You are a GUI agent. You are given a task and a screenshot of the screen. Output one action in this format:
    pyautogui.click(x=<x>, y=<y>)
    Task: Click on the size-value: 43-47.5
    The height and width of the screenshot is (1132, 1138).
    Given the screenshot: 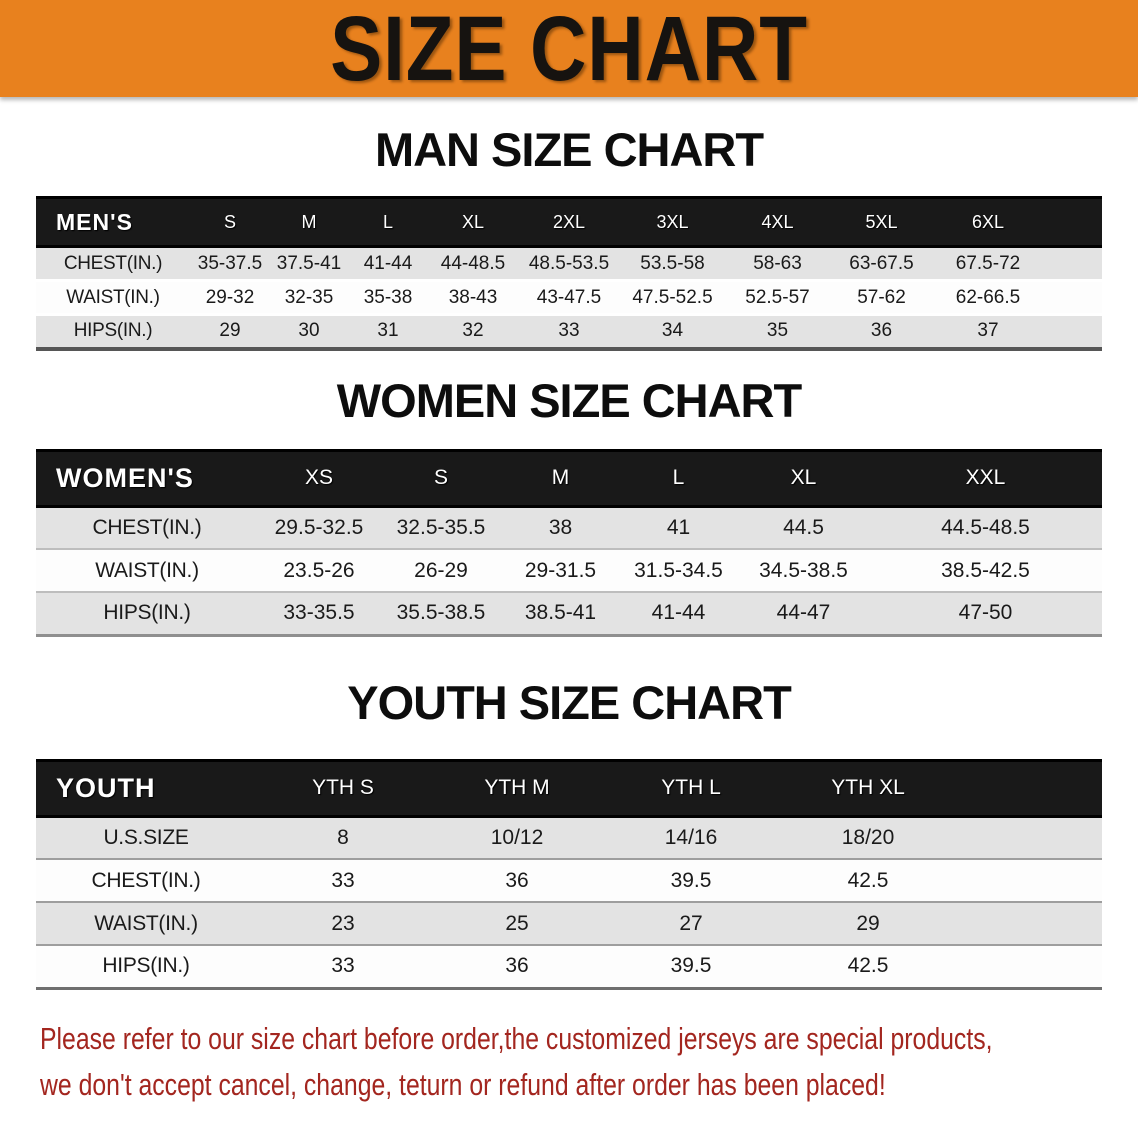 What is the action you would take?
    pyautogui.click(x=569, y=297)
    